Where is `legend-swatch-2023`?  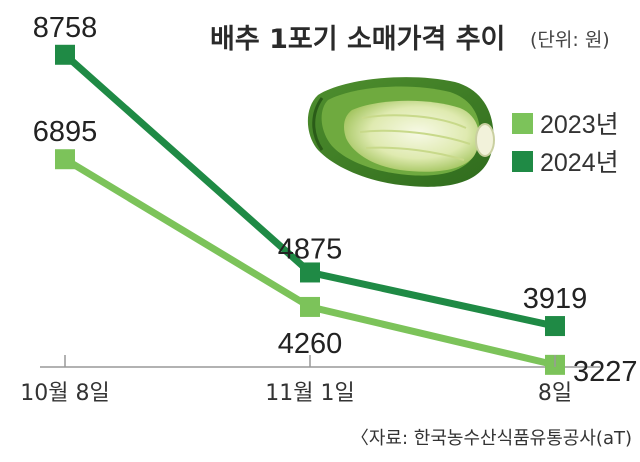
legend-swatch-2023 is located at coordinates (522, 123).